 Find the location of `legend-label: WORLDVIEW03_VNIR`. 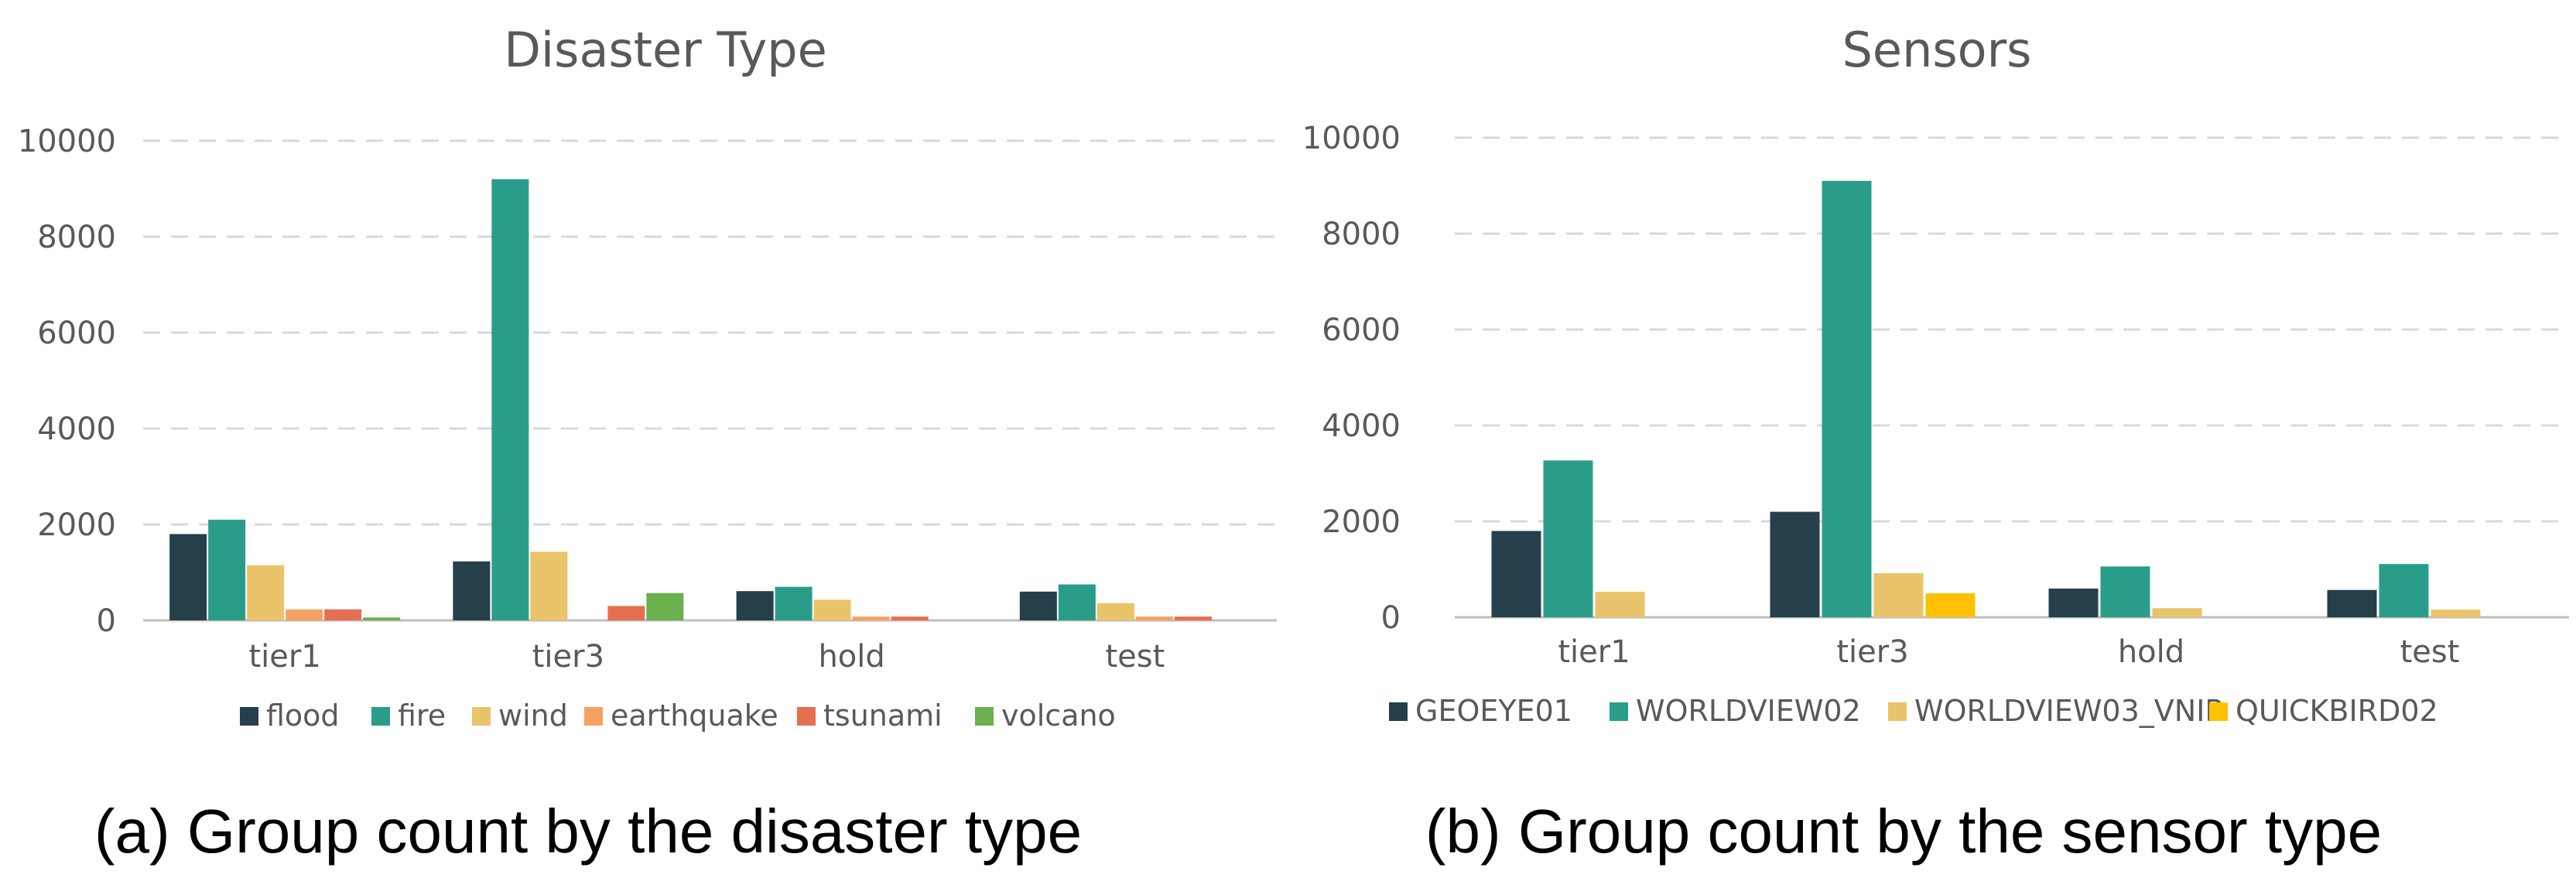

legend-label: WORLDVIEW03_VNIR is located at coordinates (2070, 711).